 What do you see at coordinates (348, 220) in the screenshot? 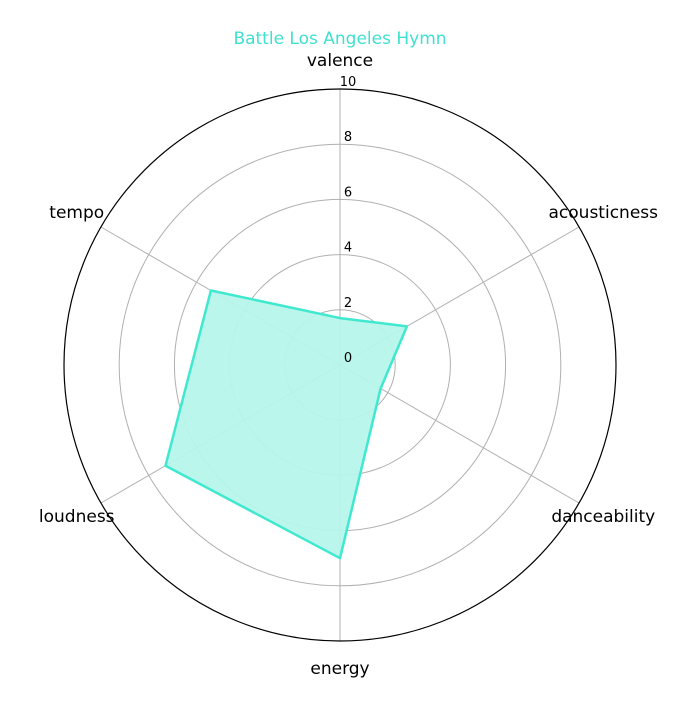
I see `tick-labels: 0 2 4 6 8 10` at bounding box center [348, 220].